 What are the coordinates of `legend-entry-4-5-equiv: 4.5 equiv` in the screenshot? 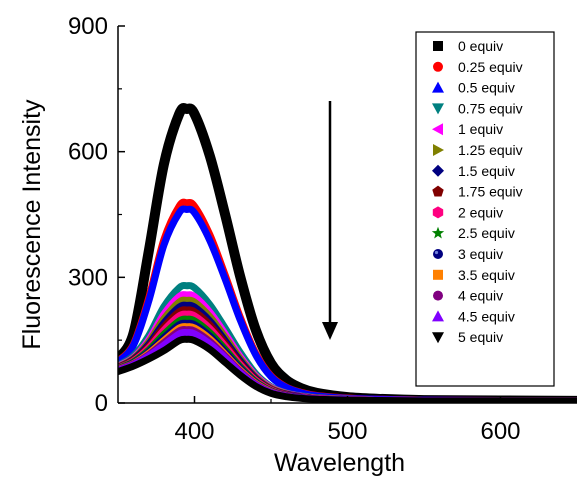 It's located at (473, 316).